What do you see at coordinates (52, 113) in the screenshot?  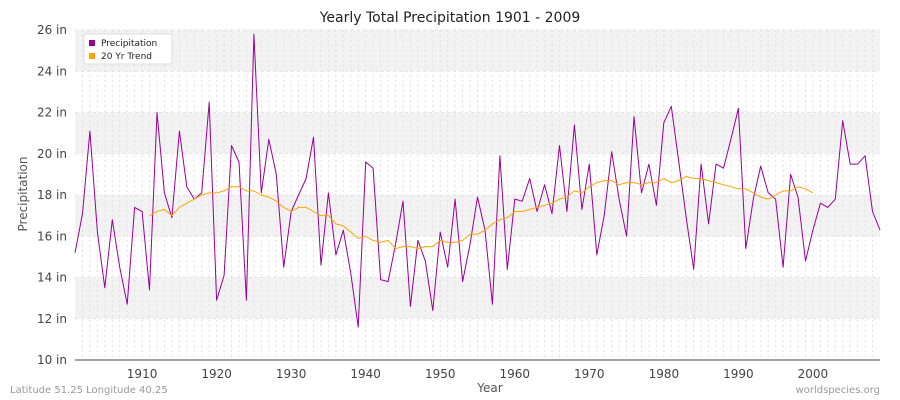 I see `y-tick-label: 22 in` at bounding box center [52, 113].